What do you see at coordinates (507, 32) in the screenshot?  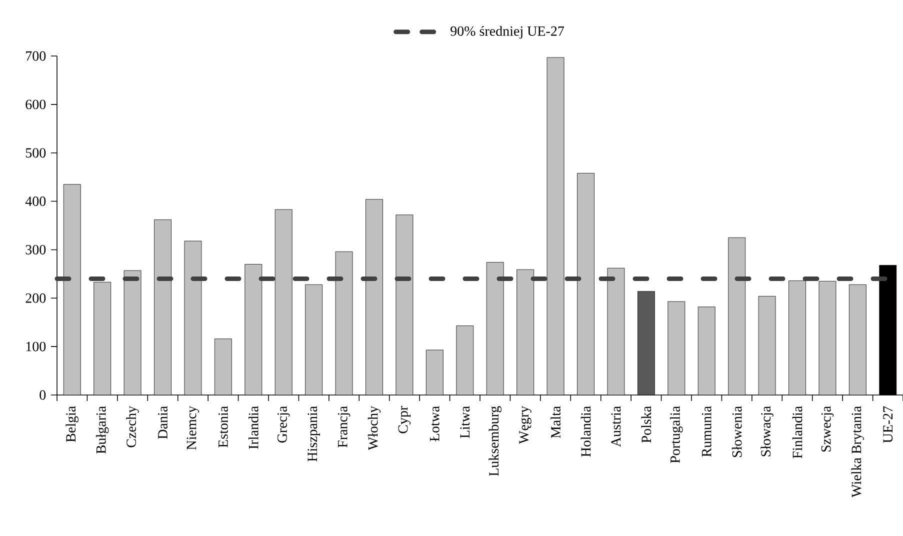 I see `legend-label: 90% średniej UE-27` at bounding box center [507, 32].